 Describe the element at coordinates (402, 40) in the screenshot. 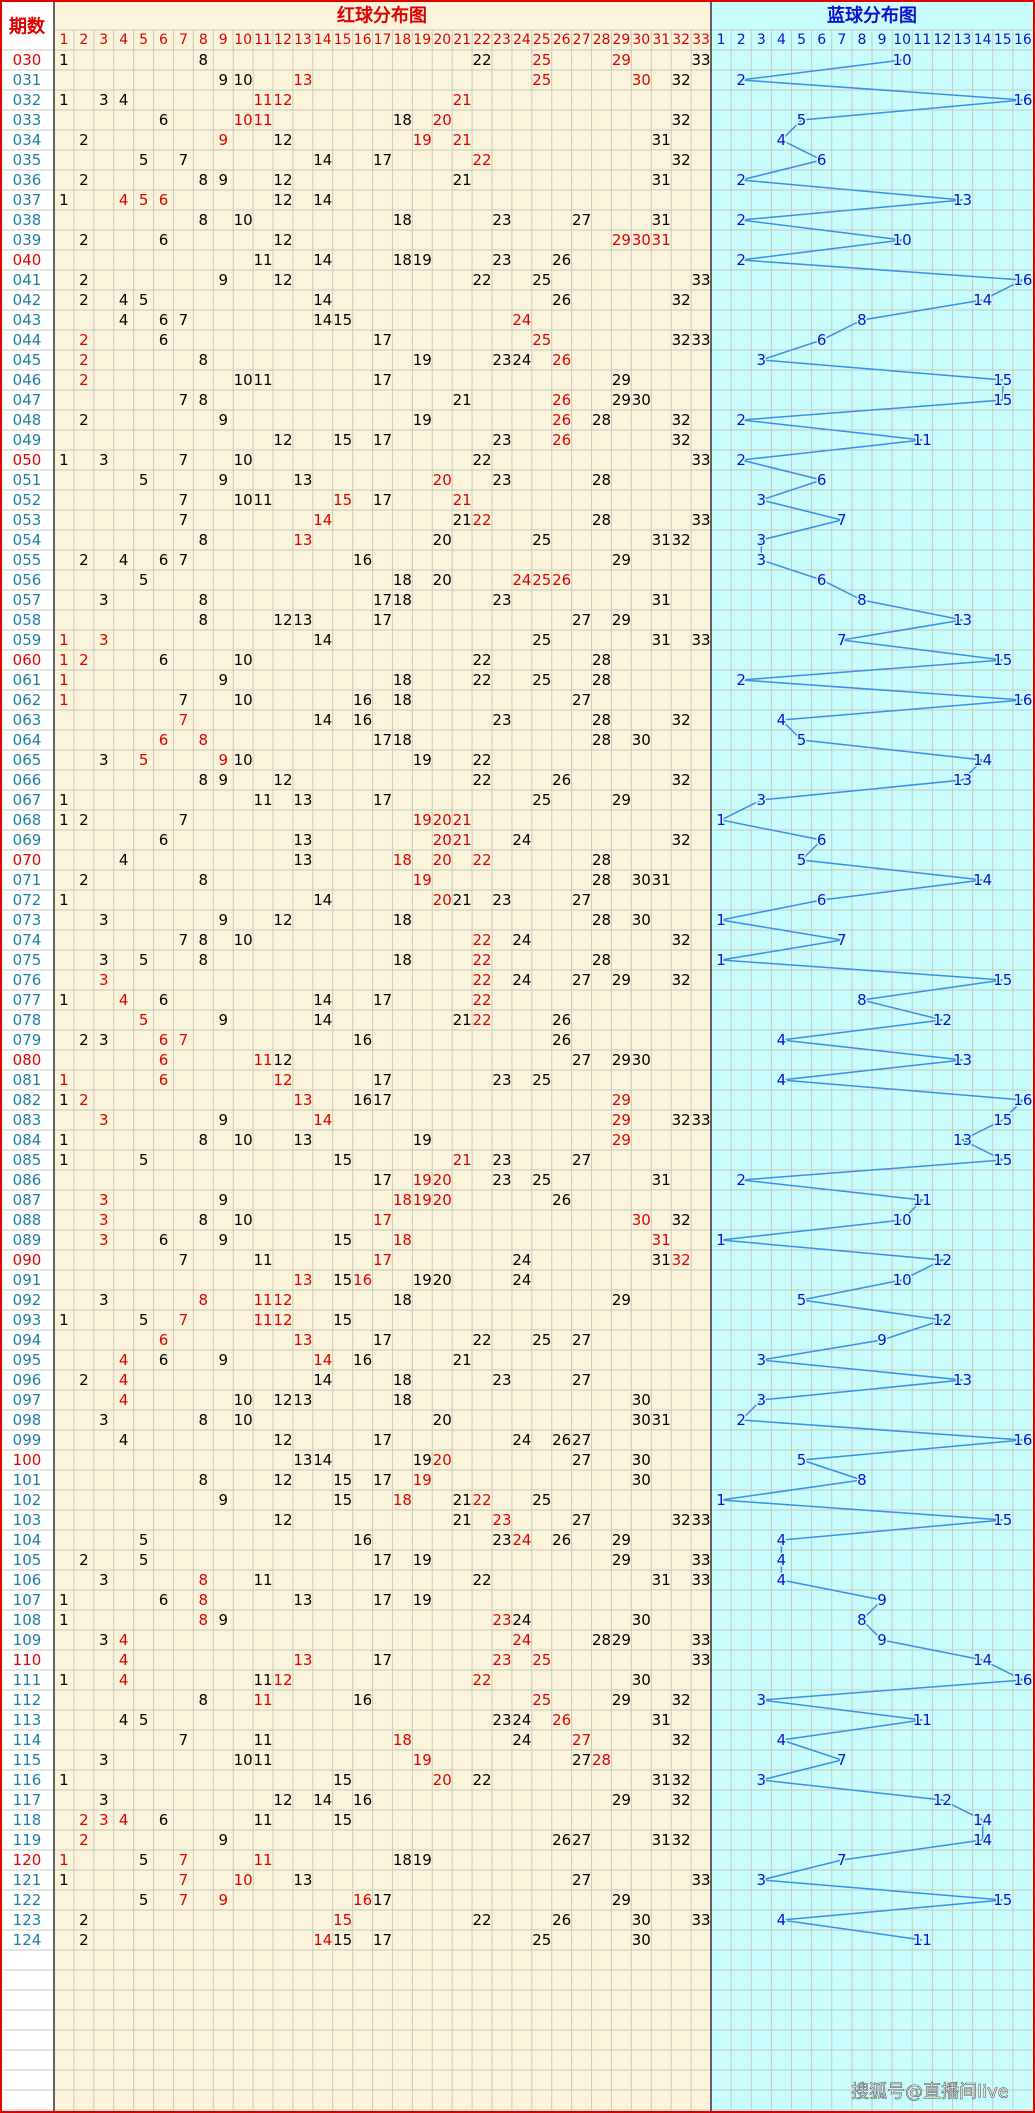

I see `red-column-label: 18` at that location.